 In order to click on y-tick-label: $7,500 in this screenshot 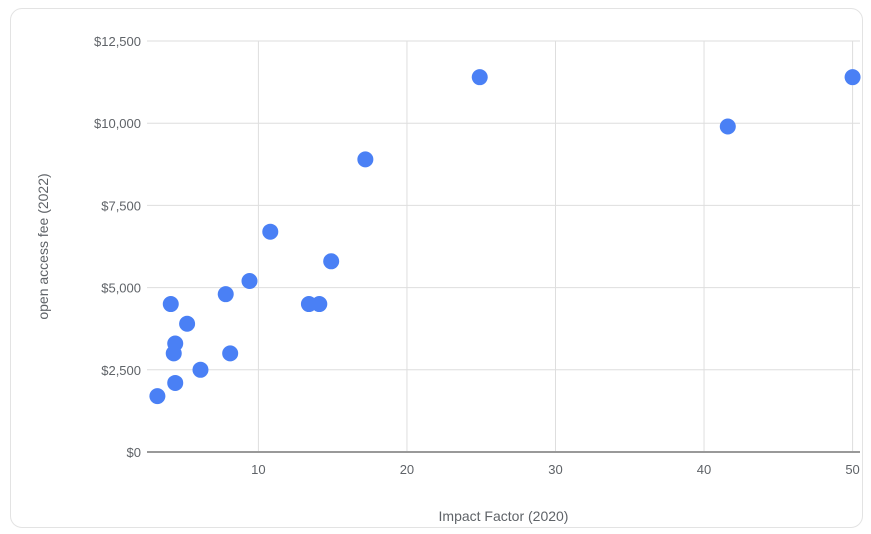, I will do `click(121, 205)`.